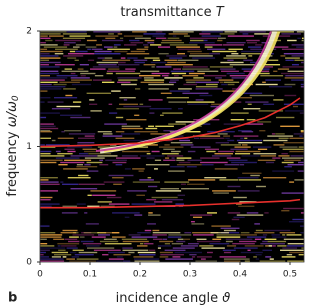 The width and height of the screenshot is (320, 308). What do you see at coordinates (12, 114) in the screenshot?
I see `ylabel-symbol: ω/ω` at bounding box center [12, 114].